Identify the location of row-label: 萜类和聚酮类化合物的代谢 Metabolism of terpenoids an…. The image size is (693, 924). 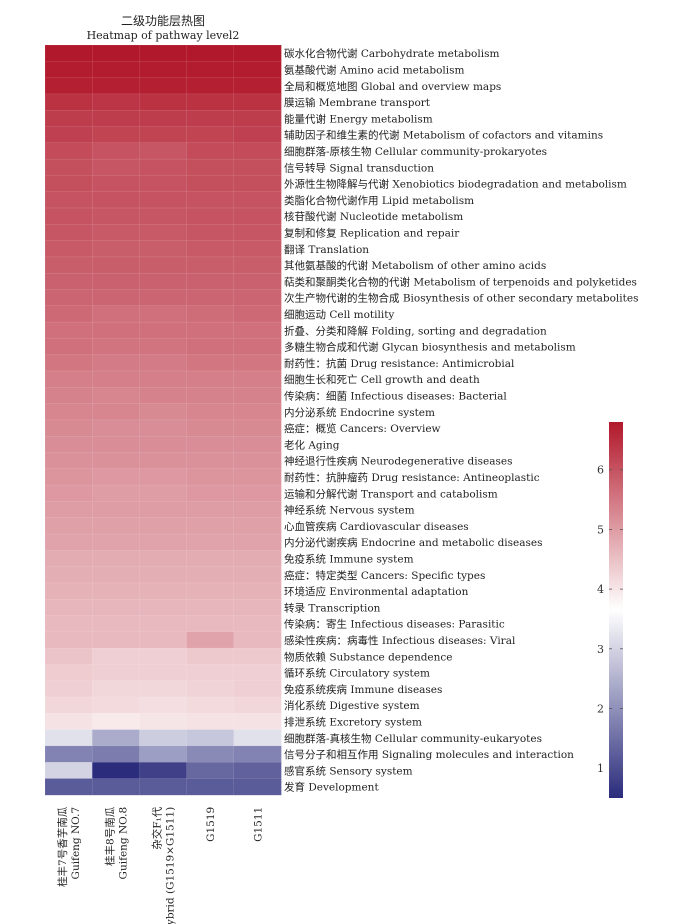
(460, 281).